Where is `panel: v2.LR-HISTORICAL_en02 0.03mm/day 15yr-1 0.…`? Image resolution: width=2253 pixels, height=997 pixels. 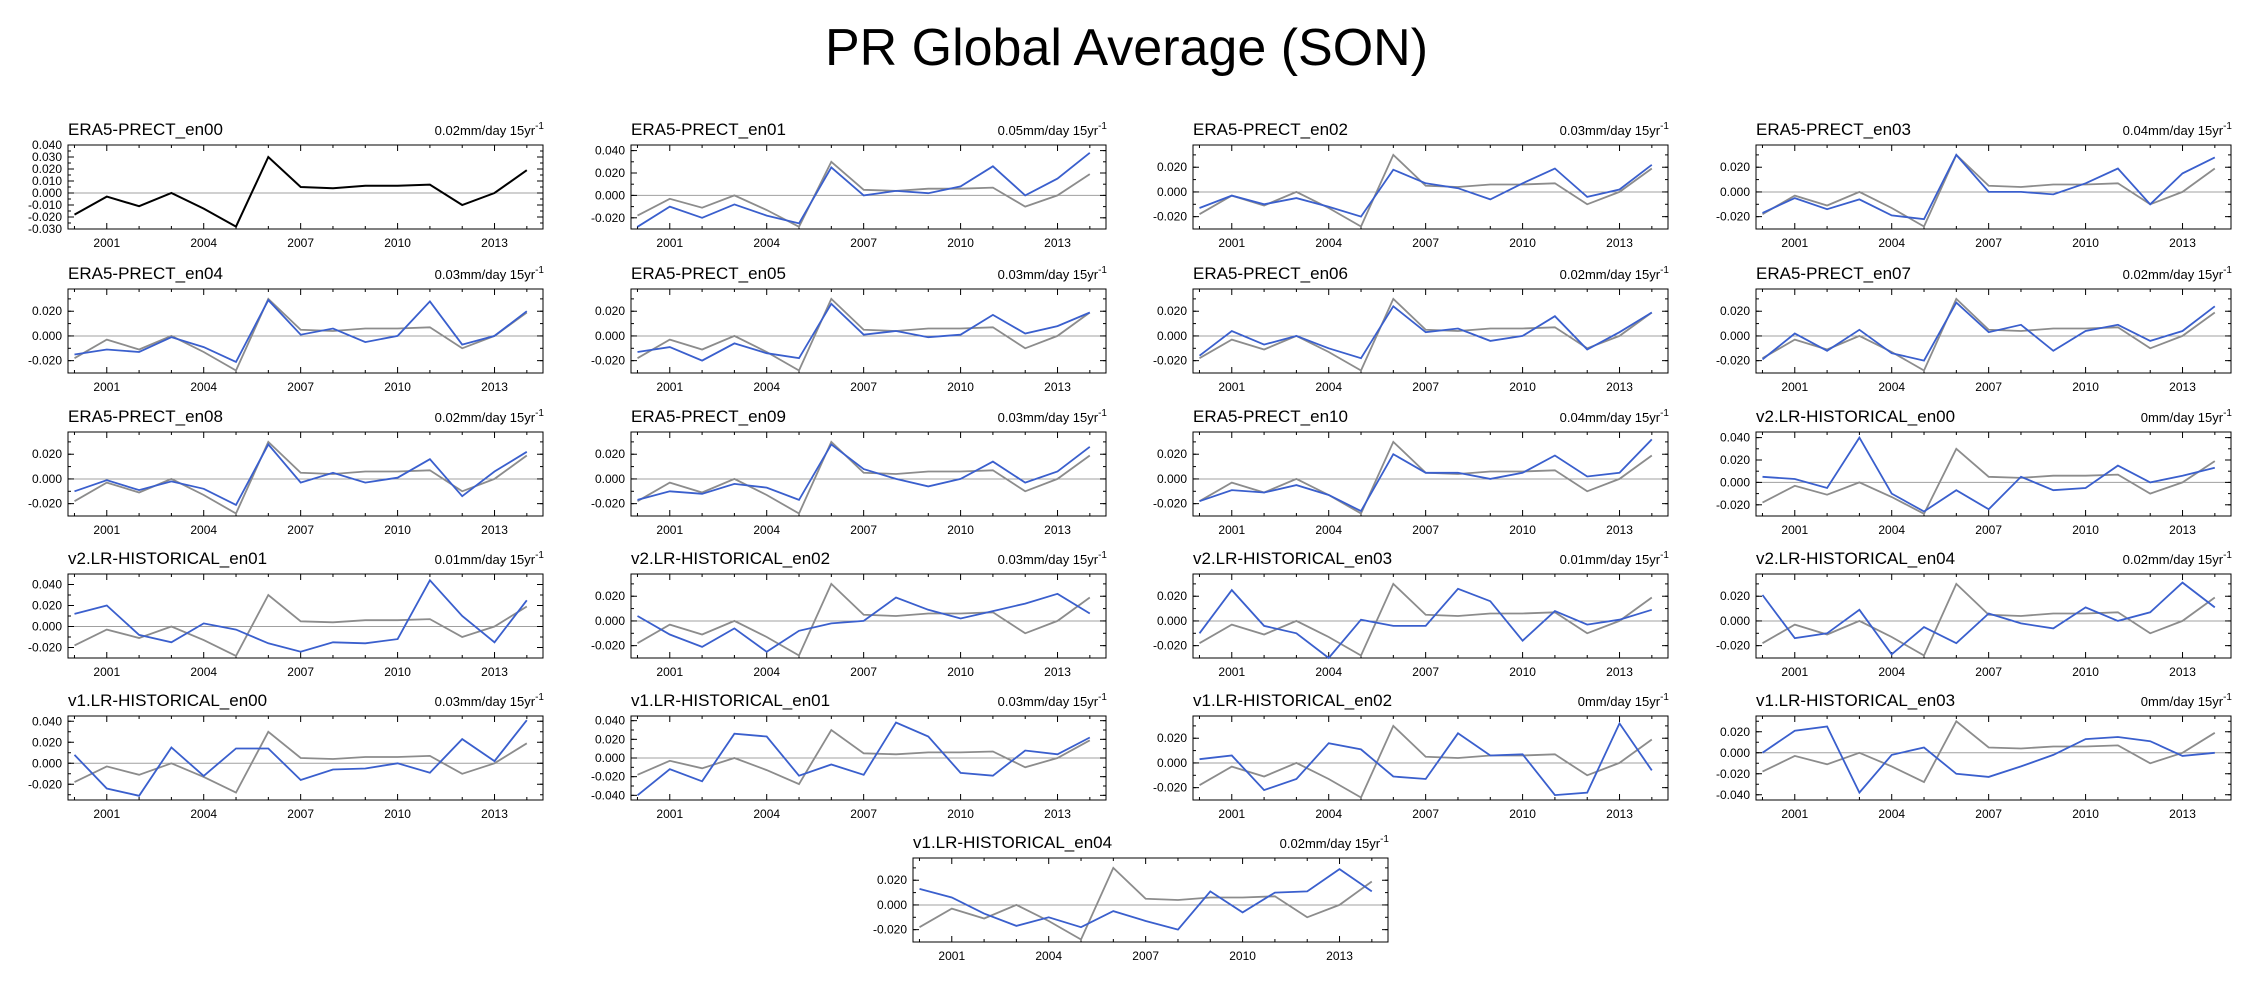 panel: v2.LR-HISTORICAL_en02 0.03mm/day 15yr-1 0.… is located at coordinates (849, 614).